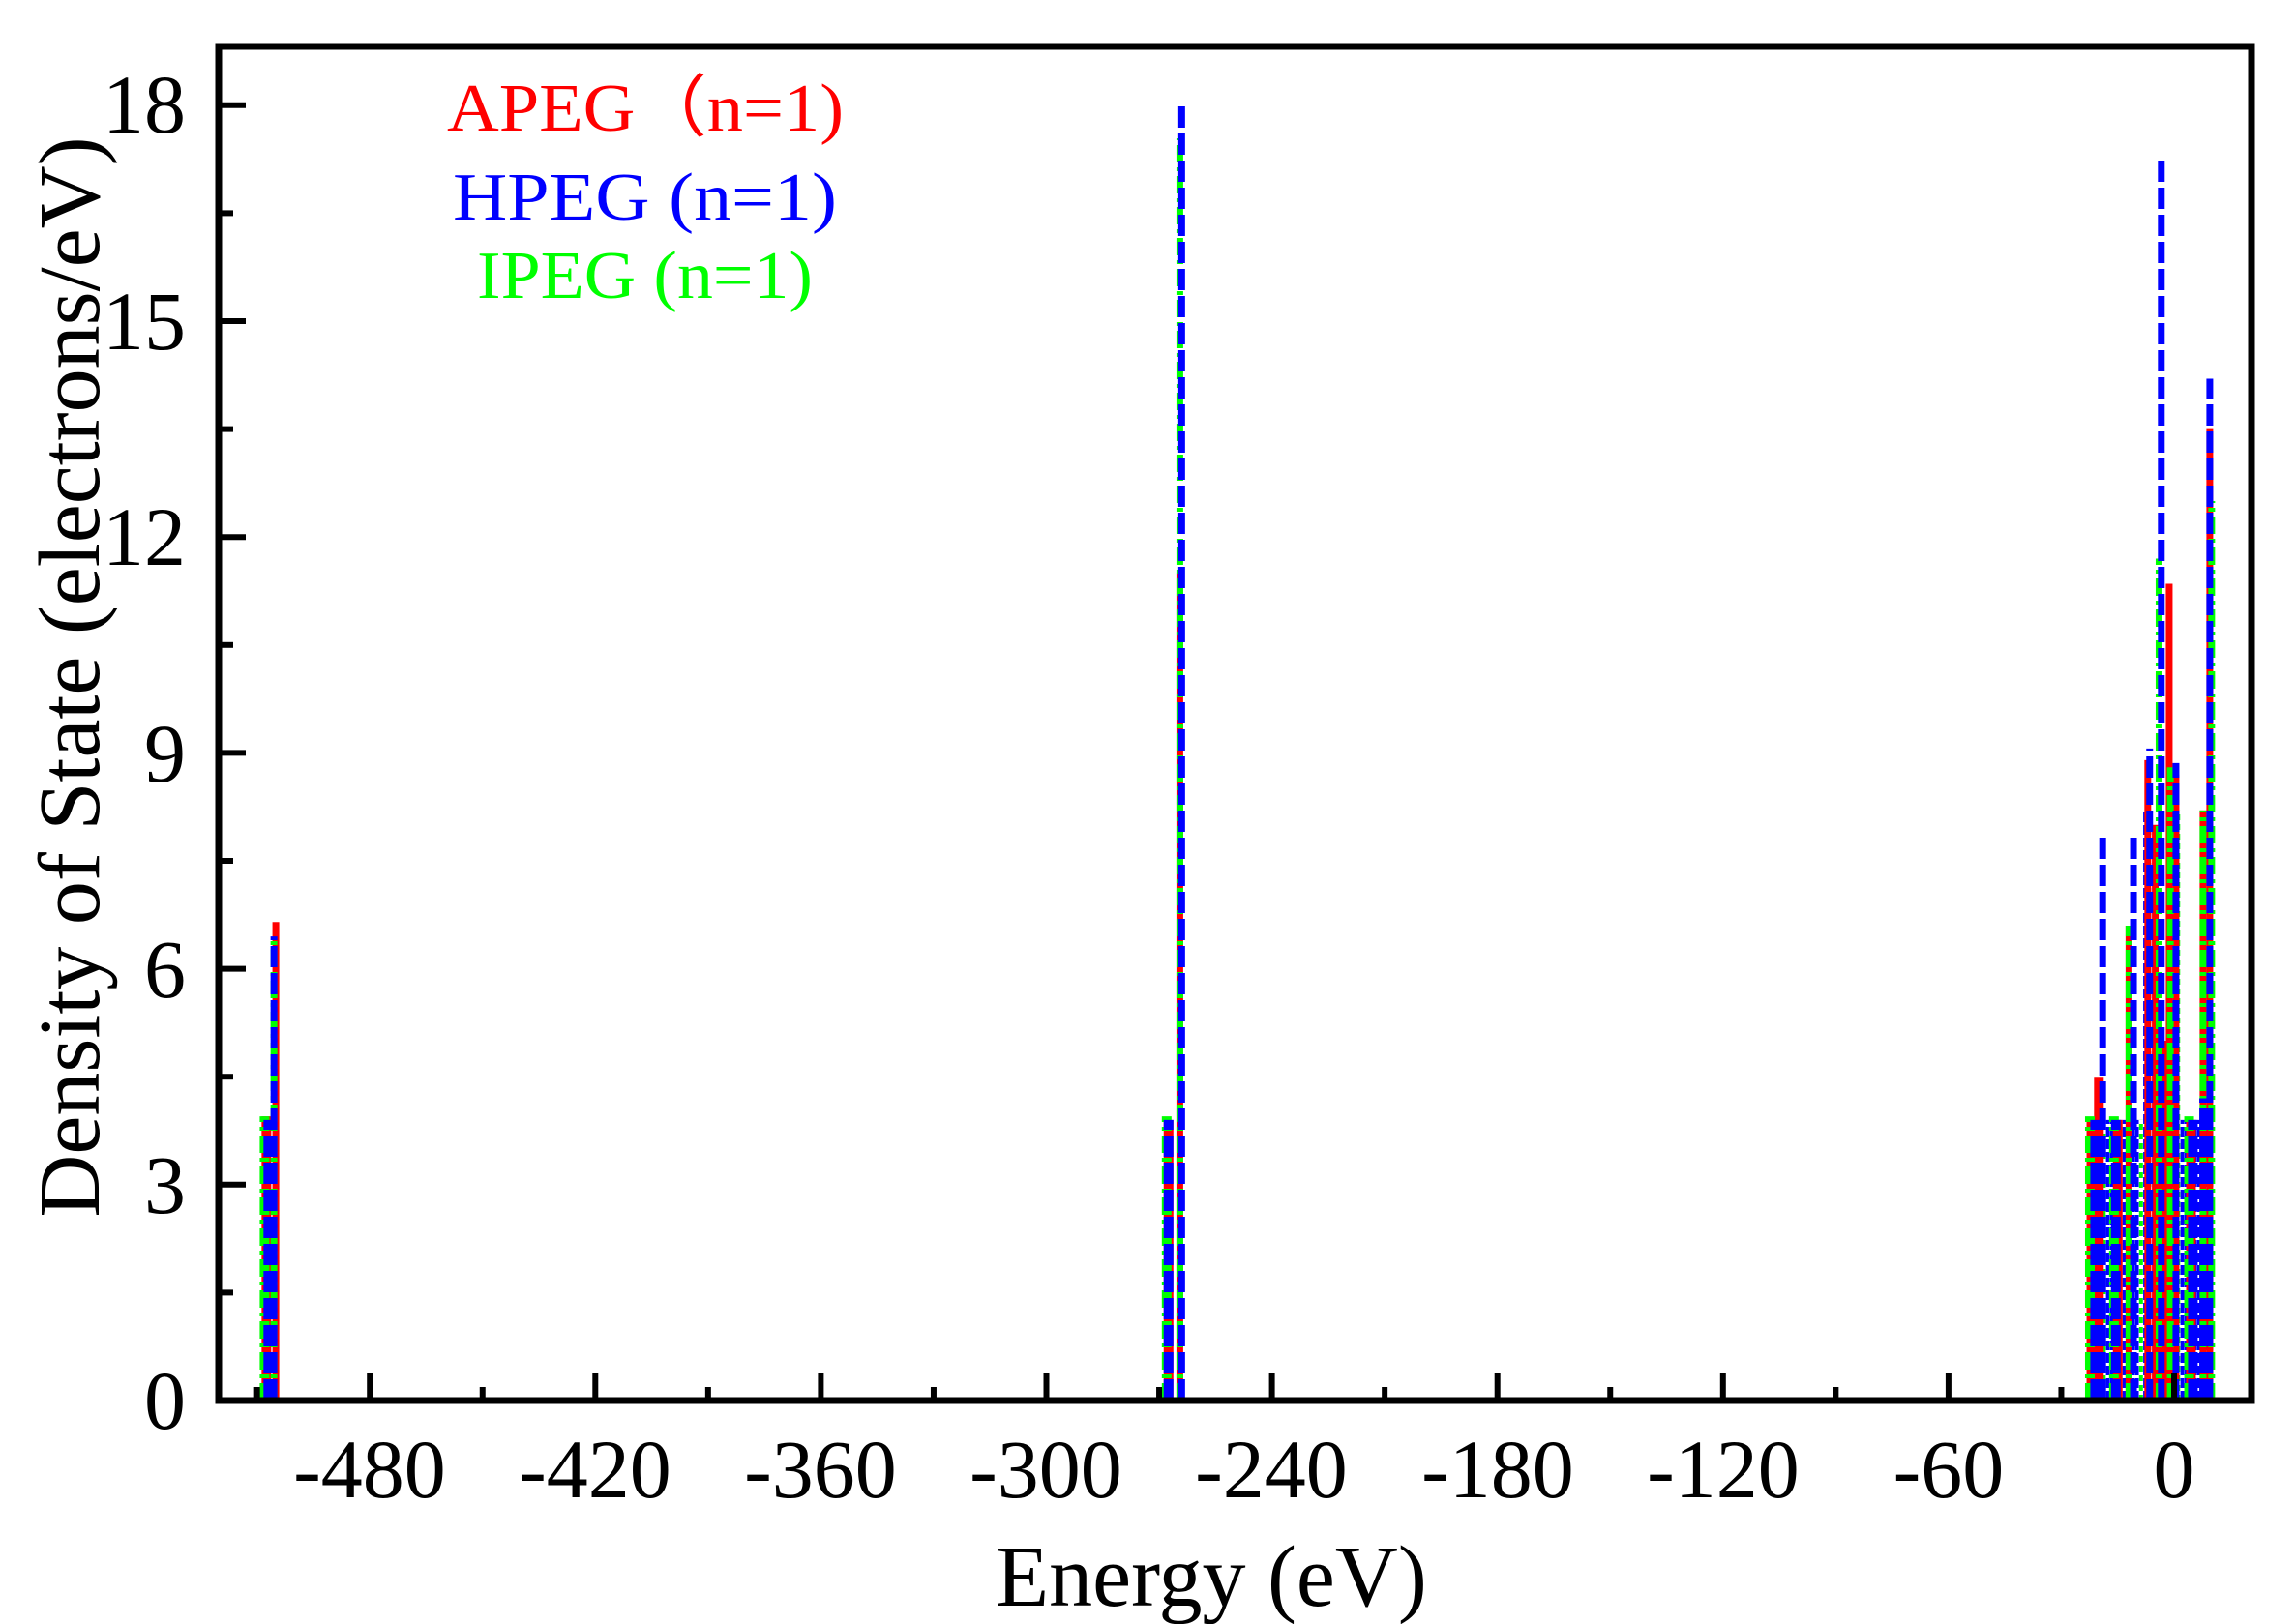 The height and width of the screenshot is (1624, 2295). I want to click on y-axis-title: Density of State (electrons/eV), so click(70, 677).